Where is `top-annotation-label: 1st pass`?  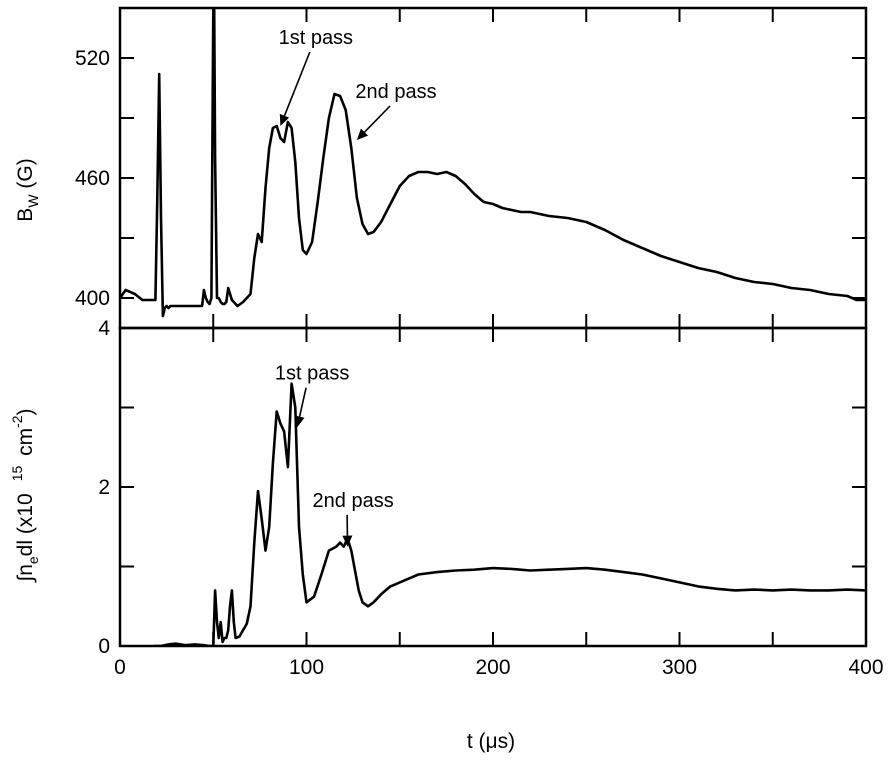 top-annotation-label: 1st pass is located at coordinates (316, 38).